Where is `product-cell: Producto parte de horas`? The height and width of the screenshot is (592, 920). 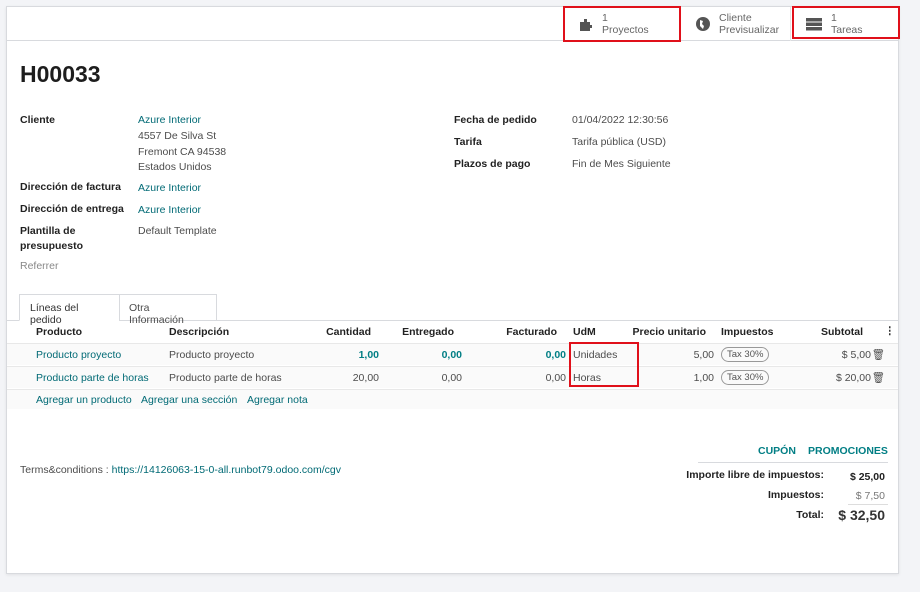
product-cell: Producto parte de horas is located at coordinates (92, 378).